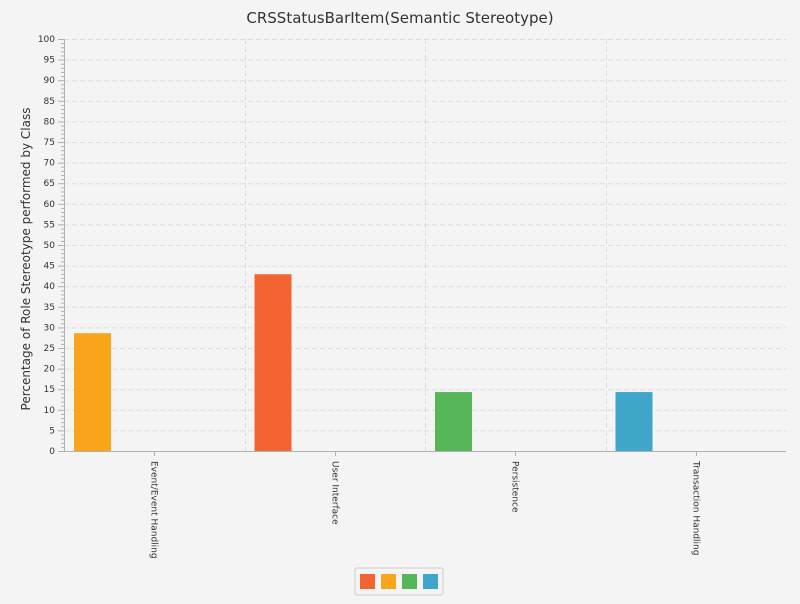 The width and height of the screenshot is (800, 604). What do you see at coordinates (50, 411) in the screenshot?
I see `y-tick-label: 10` at bounding box center [50, 411].